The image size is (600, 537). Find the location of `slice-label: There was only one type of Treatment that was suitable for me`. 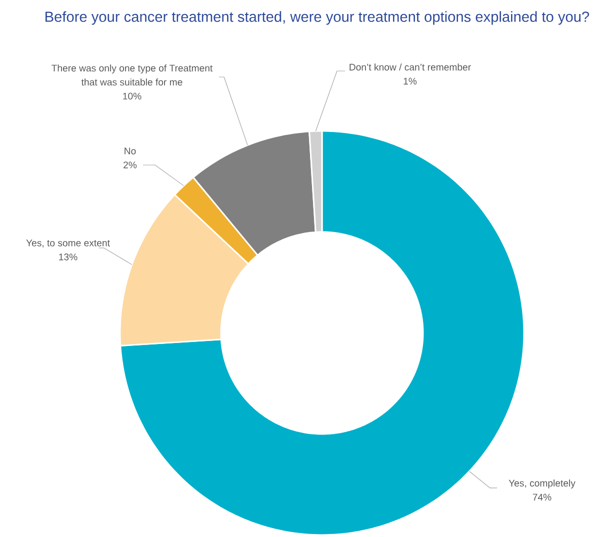

slice-label: There was only one type of Treatment that was suitable for me is located at coordinates (132, 75).